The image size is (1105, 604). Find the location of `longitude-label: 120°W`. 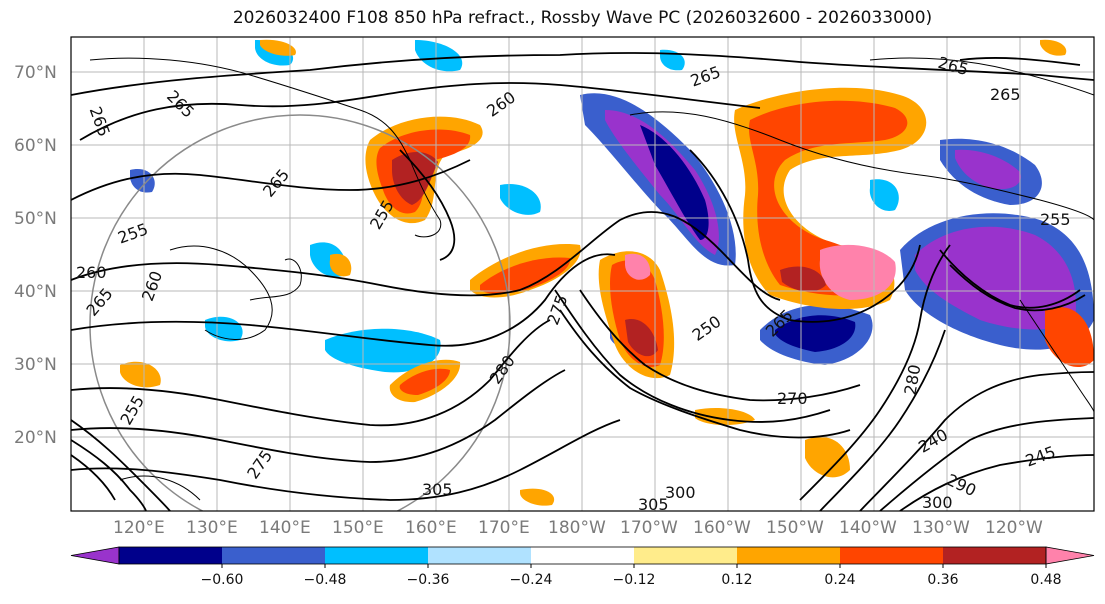

longitude-label: 120°W is located at coordinates (1014, 528).